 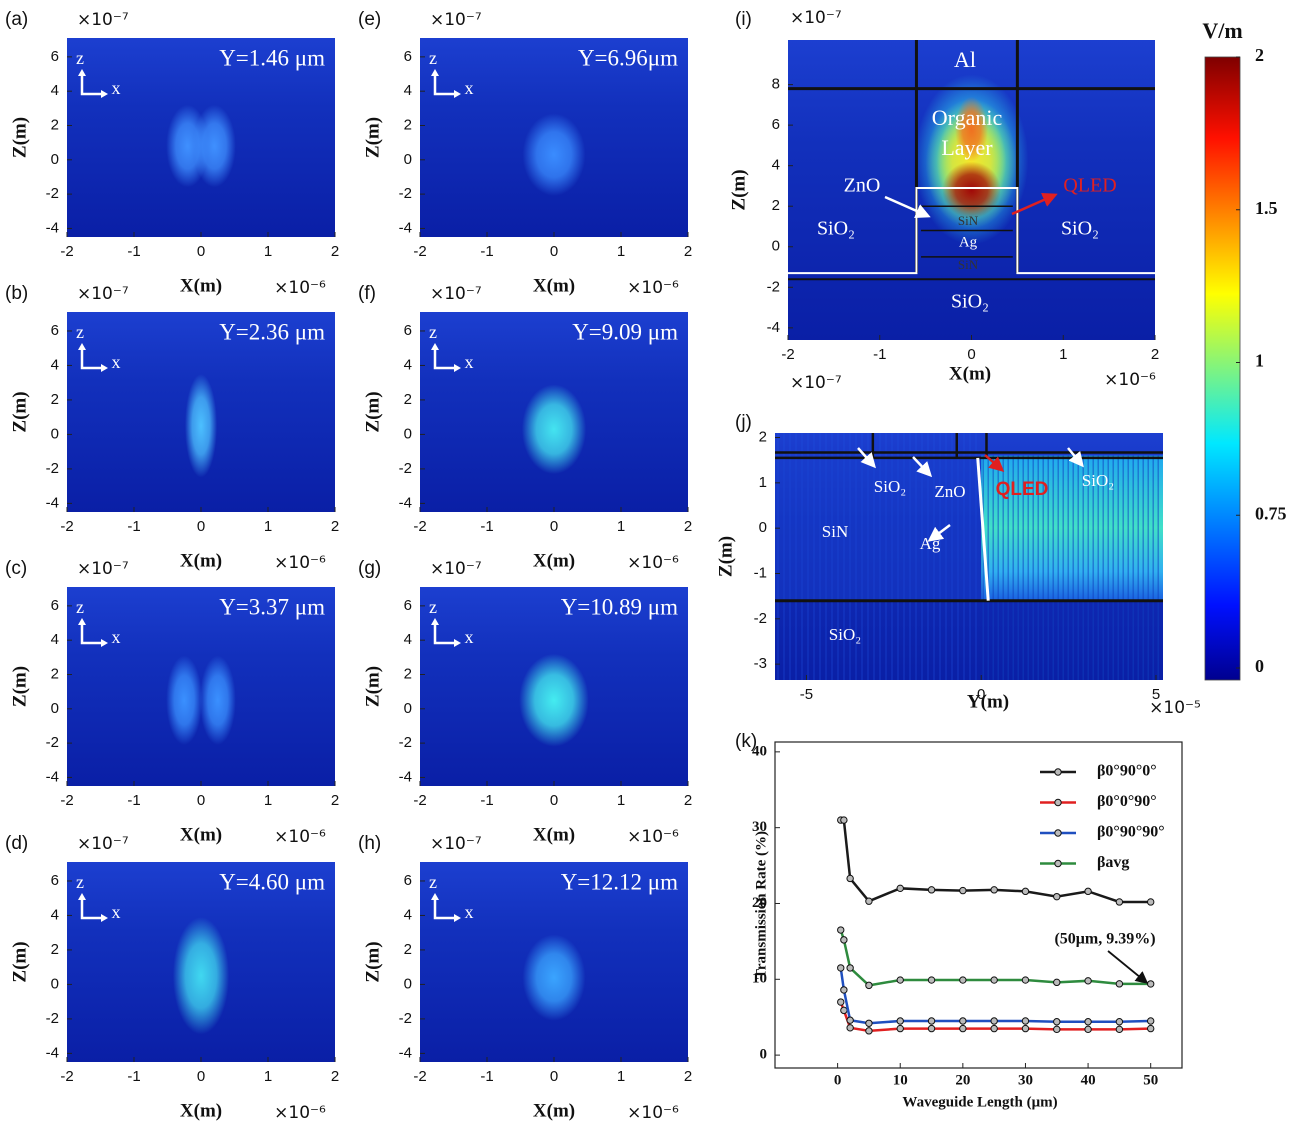 What do you see at coordinates (554, 686) in the screenshot?
I see `plot-area` at bounding box center [554, 686].